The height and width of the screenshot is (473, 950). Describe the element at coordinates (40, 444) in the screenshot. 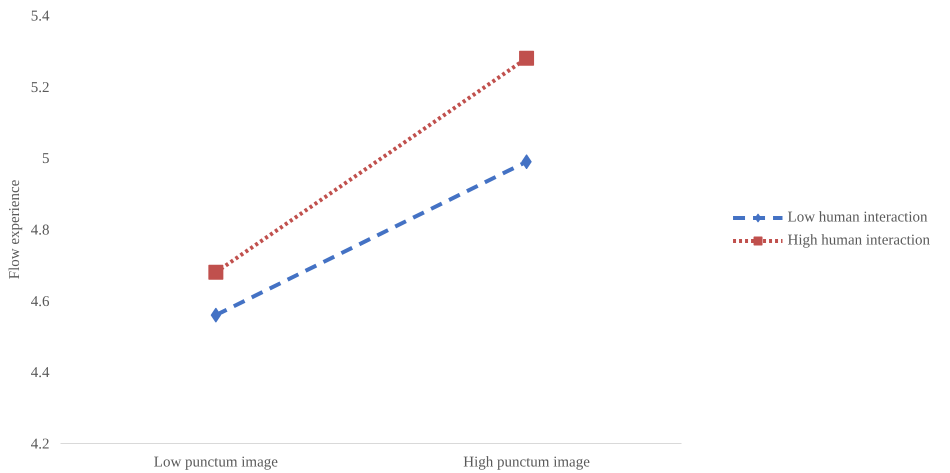

I see `y-tick-label: 4.2` at that location.